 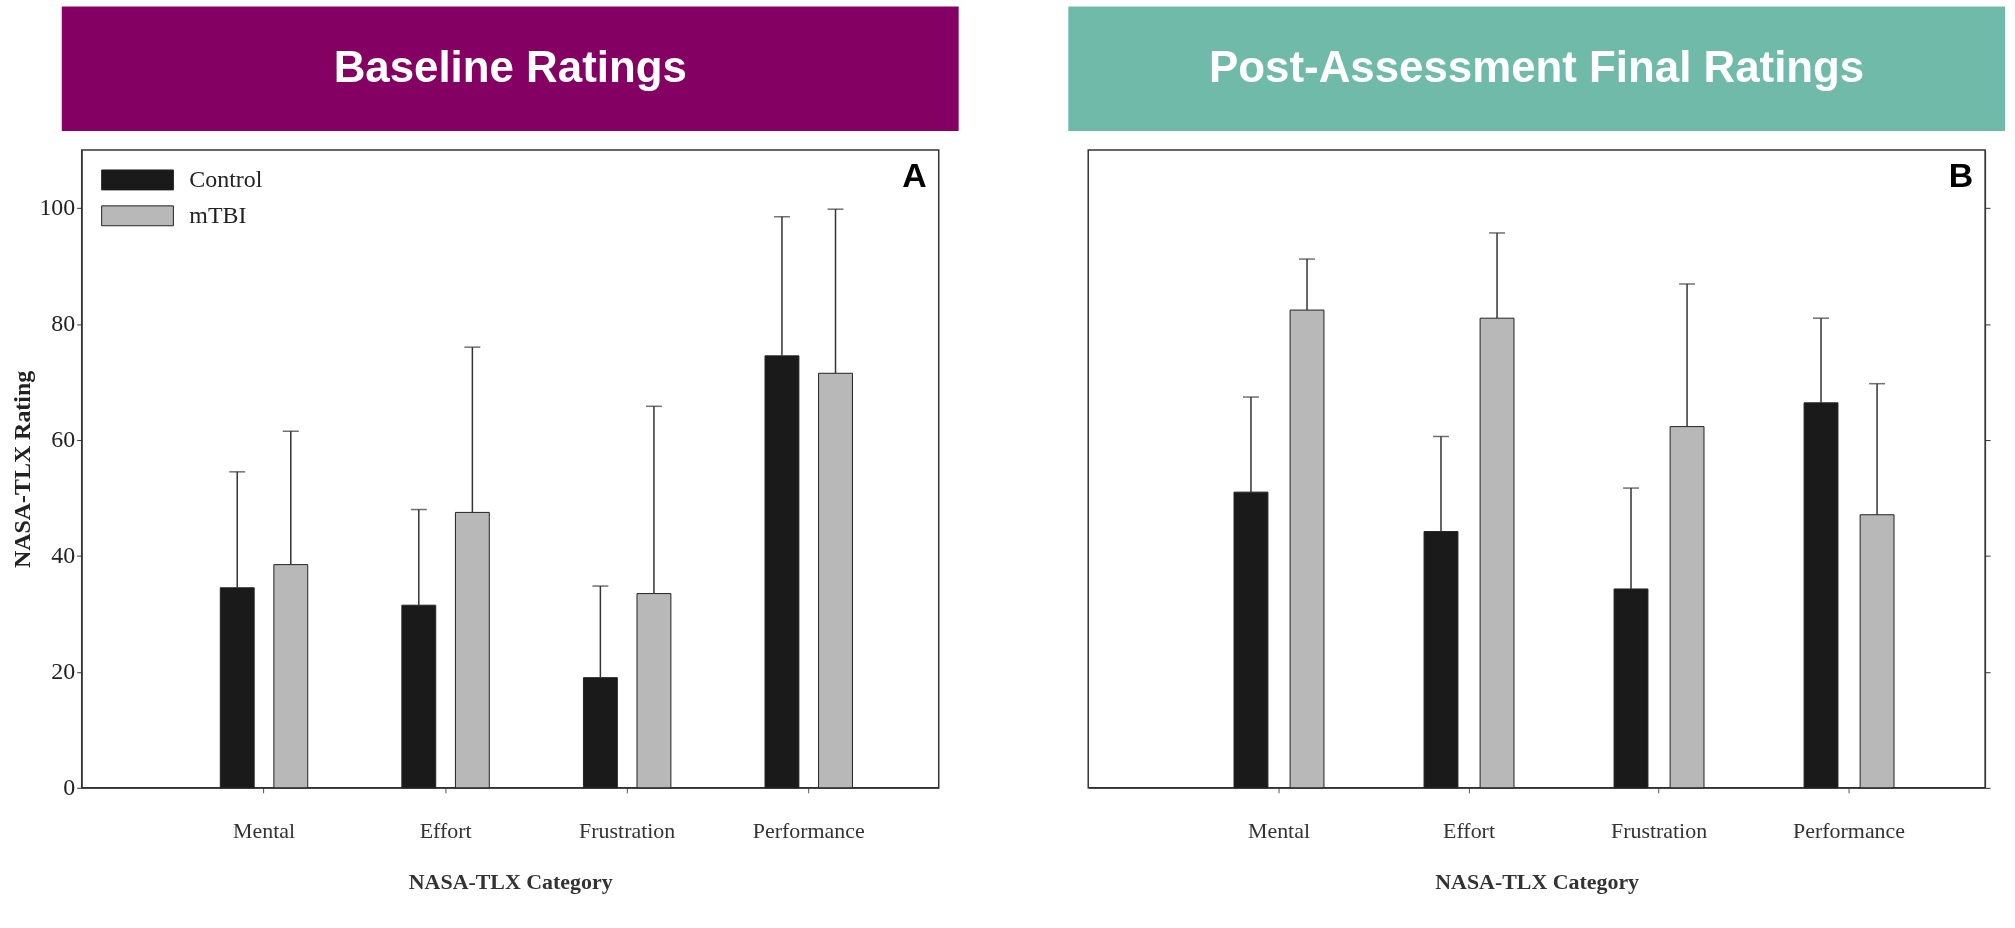 I want to click on y-tick-label: 80, so click(x=63, y=323).